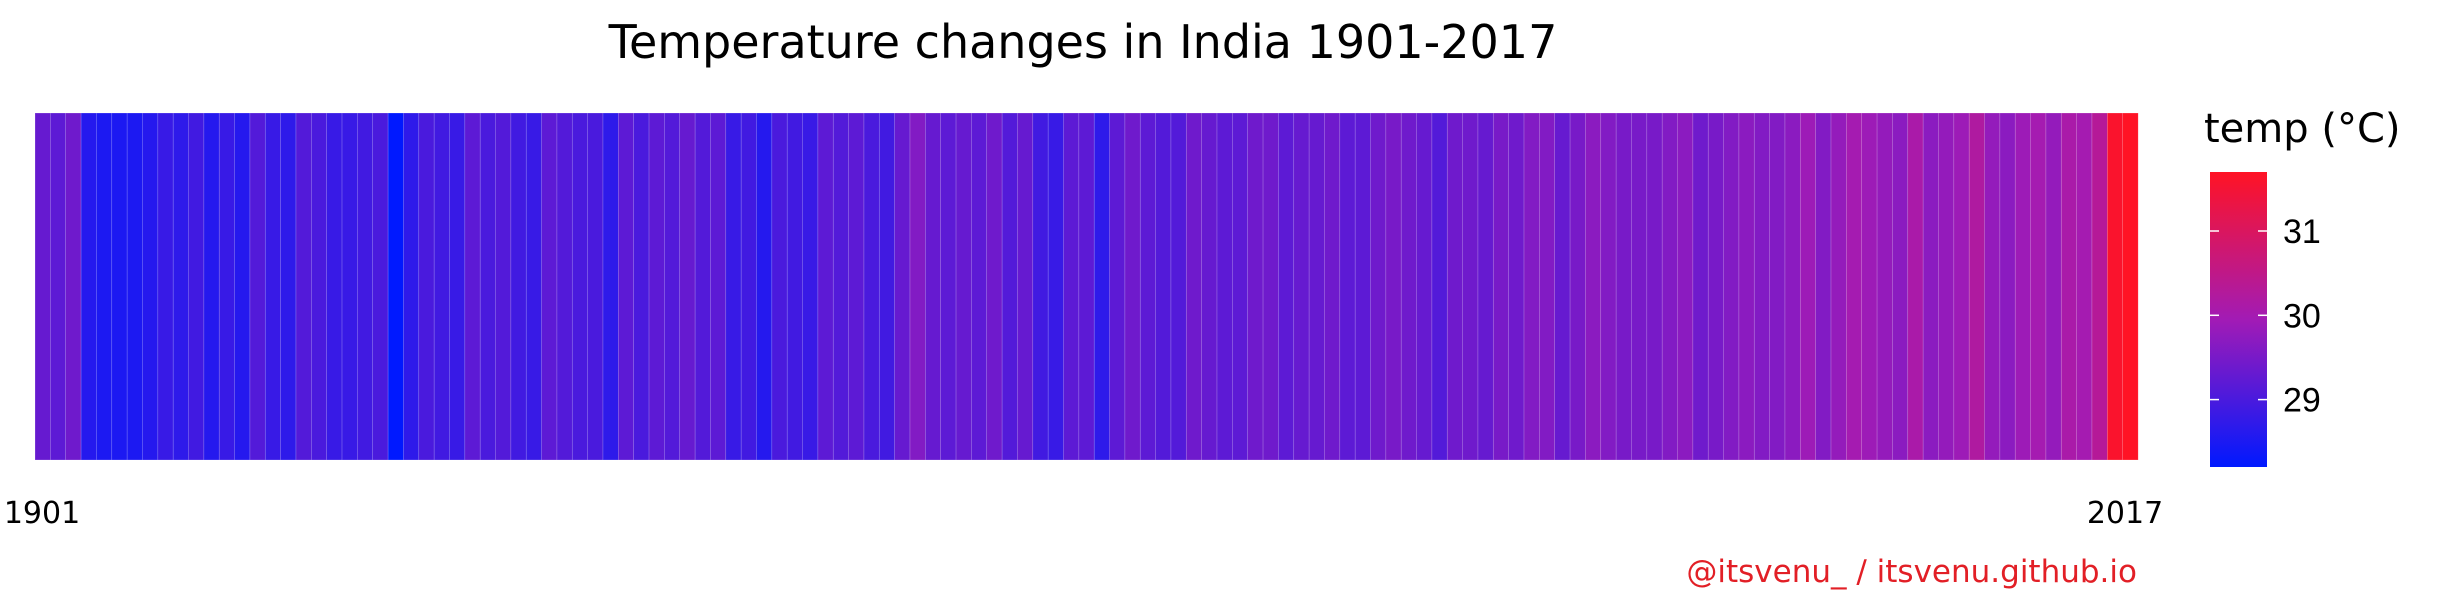 The width and height of the screenshot is (2444, 602). I want to click on heatmap-cell-2034, so click(2084, 286).